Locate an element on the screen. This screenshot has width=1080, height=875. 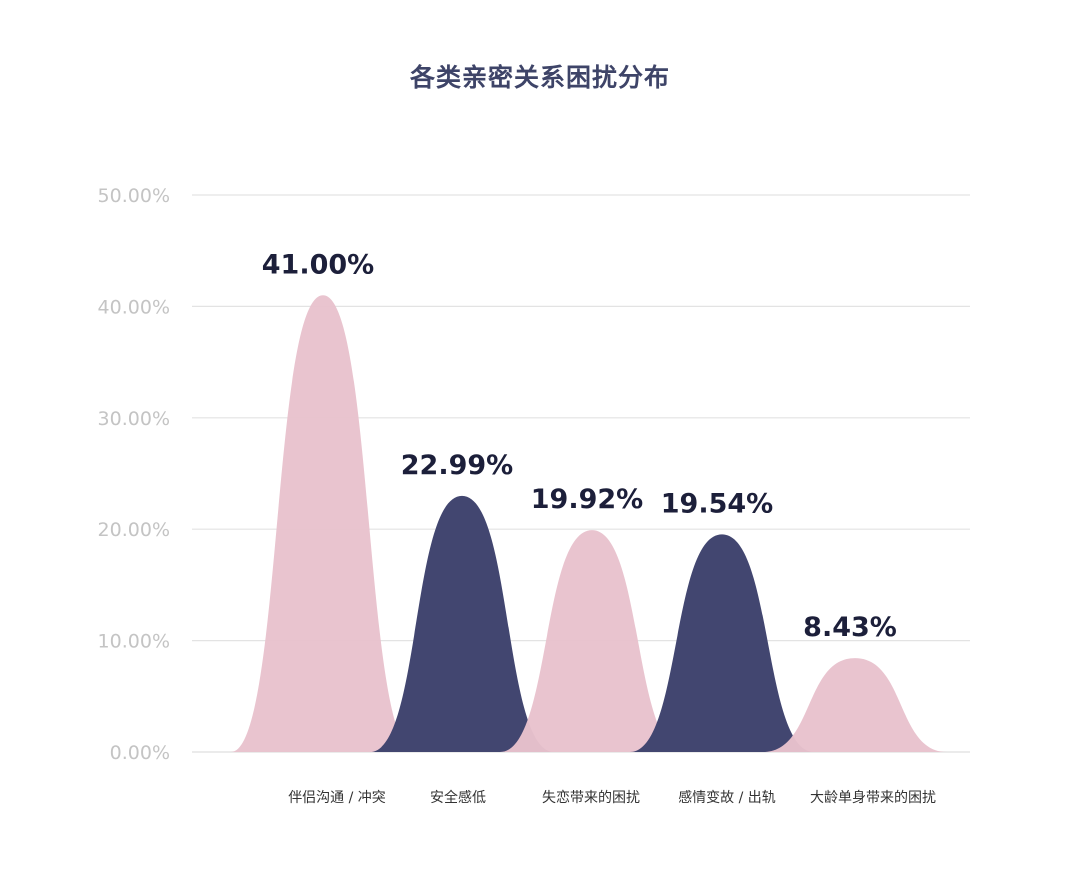
y-tick-label: 0.00% is located at coordinates (140, 753).